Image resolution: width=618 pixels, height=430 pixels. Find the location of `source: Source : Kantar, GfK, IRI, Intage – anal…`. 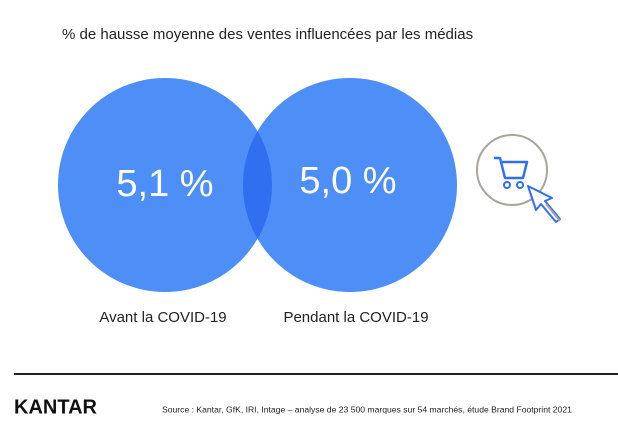

source: Source : Kantar, GfK, IRI, Intage – anal… is located at coordinates (367, 409).